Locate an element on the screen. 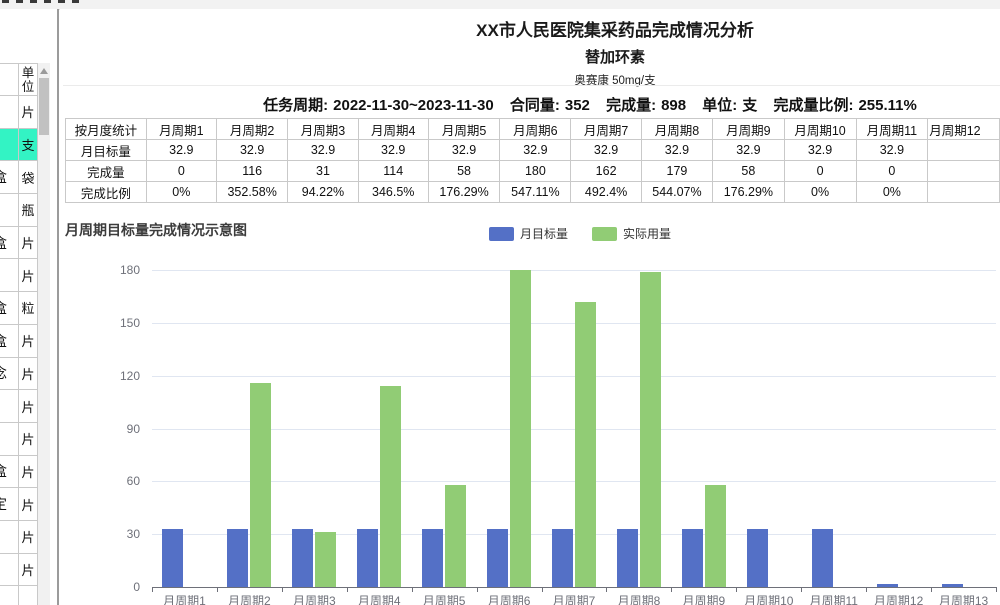 This screenshot has height=605, width=1000. completion-ratio: 完成量比例: 255.11% is located at coordinates (845, 105).